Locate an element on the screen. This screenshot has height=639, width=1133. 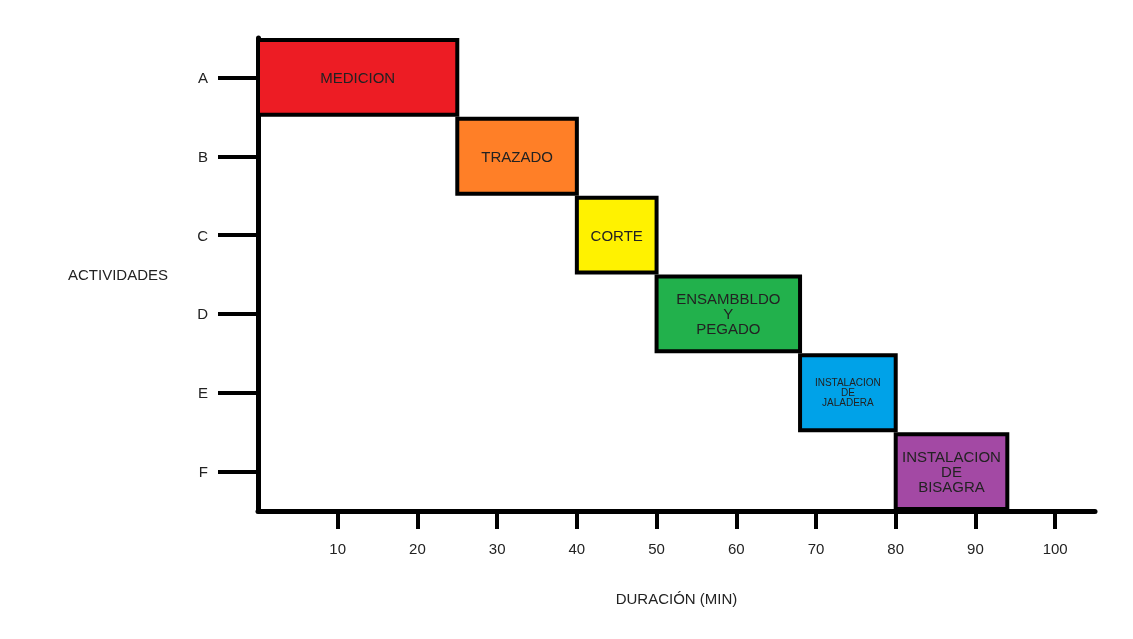
y-tick-label: D is located at coordinates (203, 314).